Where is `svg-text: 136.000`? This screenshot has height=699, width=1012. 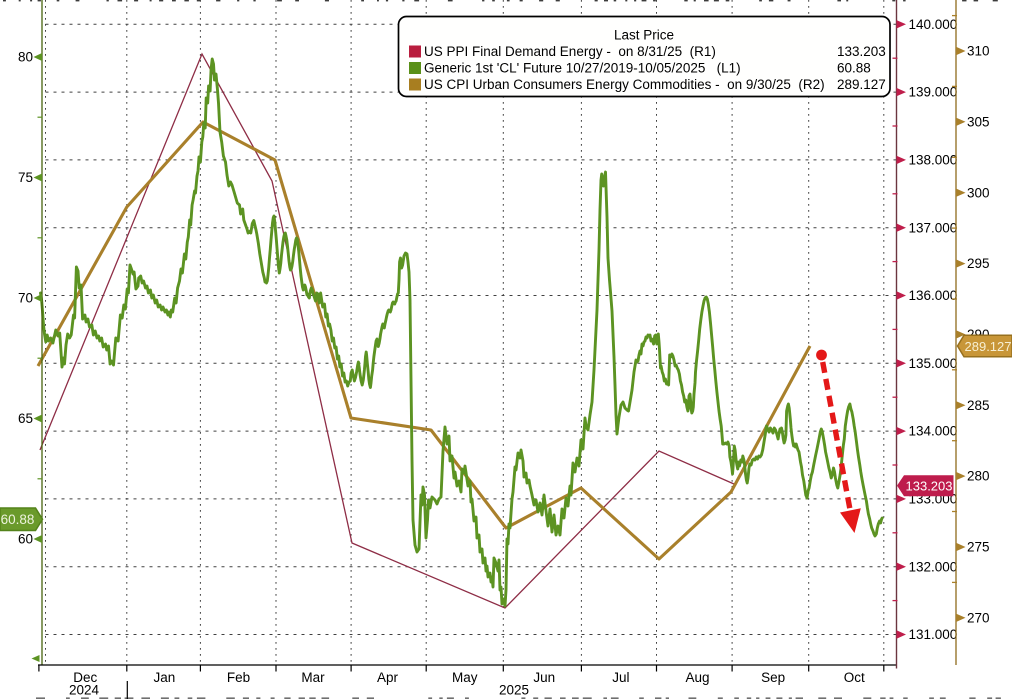 svg-text: 136.000 is located at coordinates (933, 295).